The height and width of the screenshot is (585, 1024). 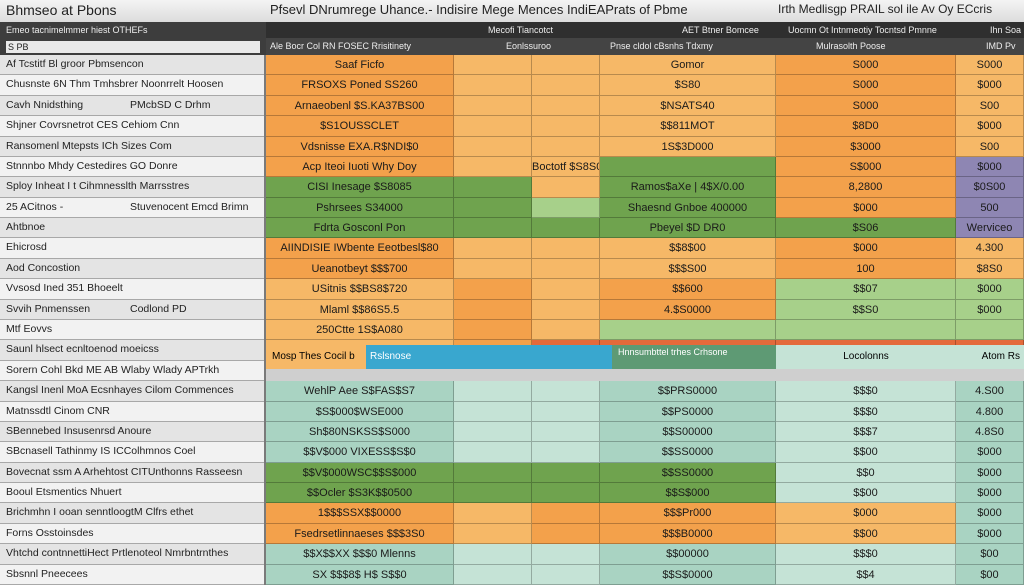 What do you see at coordinates (132, 208) in the screenshot?
I see `row-label: 25 ACitnos - Stuvenocent Emcd Brimn` at bounding box center [132, 208].